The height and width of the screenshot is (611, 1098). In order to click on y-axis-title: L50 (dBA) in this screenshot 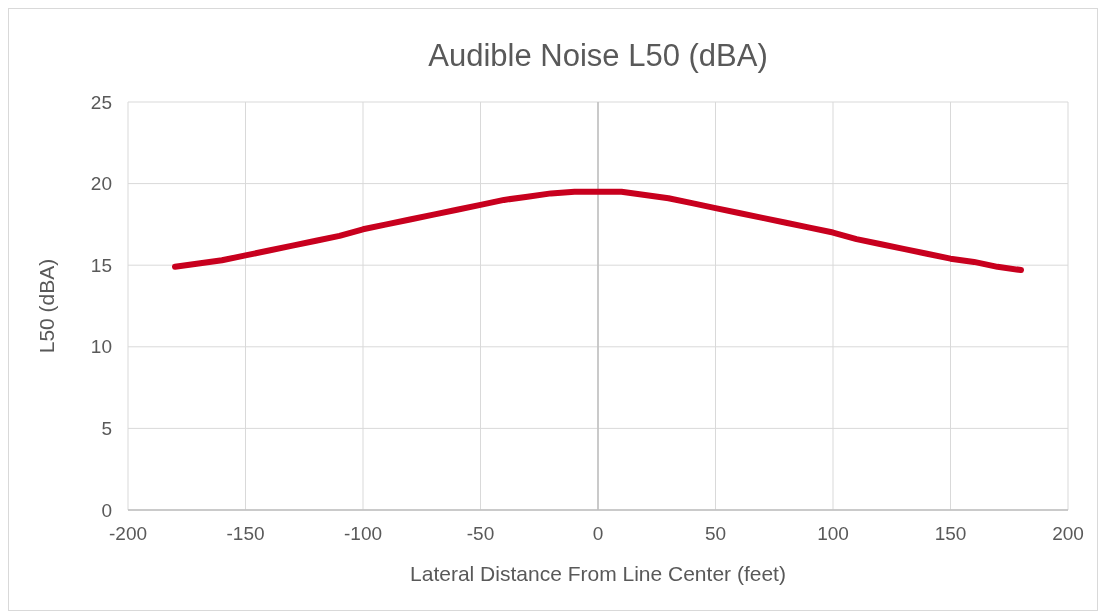, I will do `click(46, 306)`.